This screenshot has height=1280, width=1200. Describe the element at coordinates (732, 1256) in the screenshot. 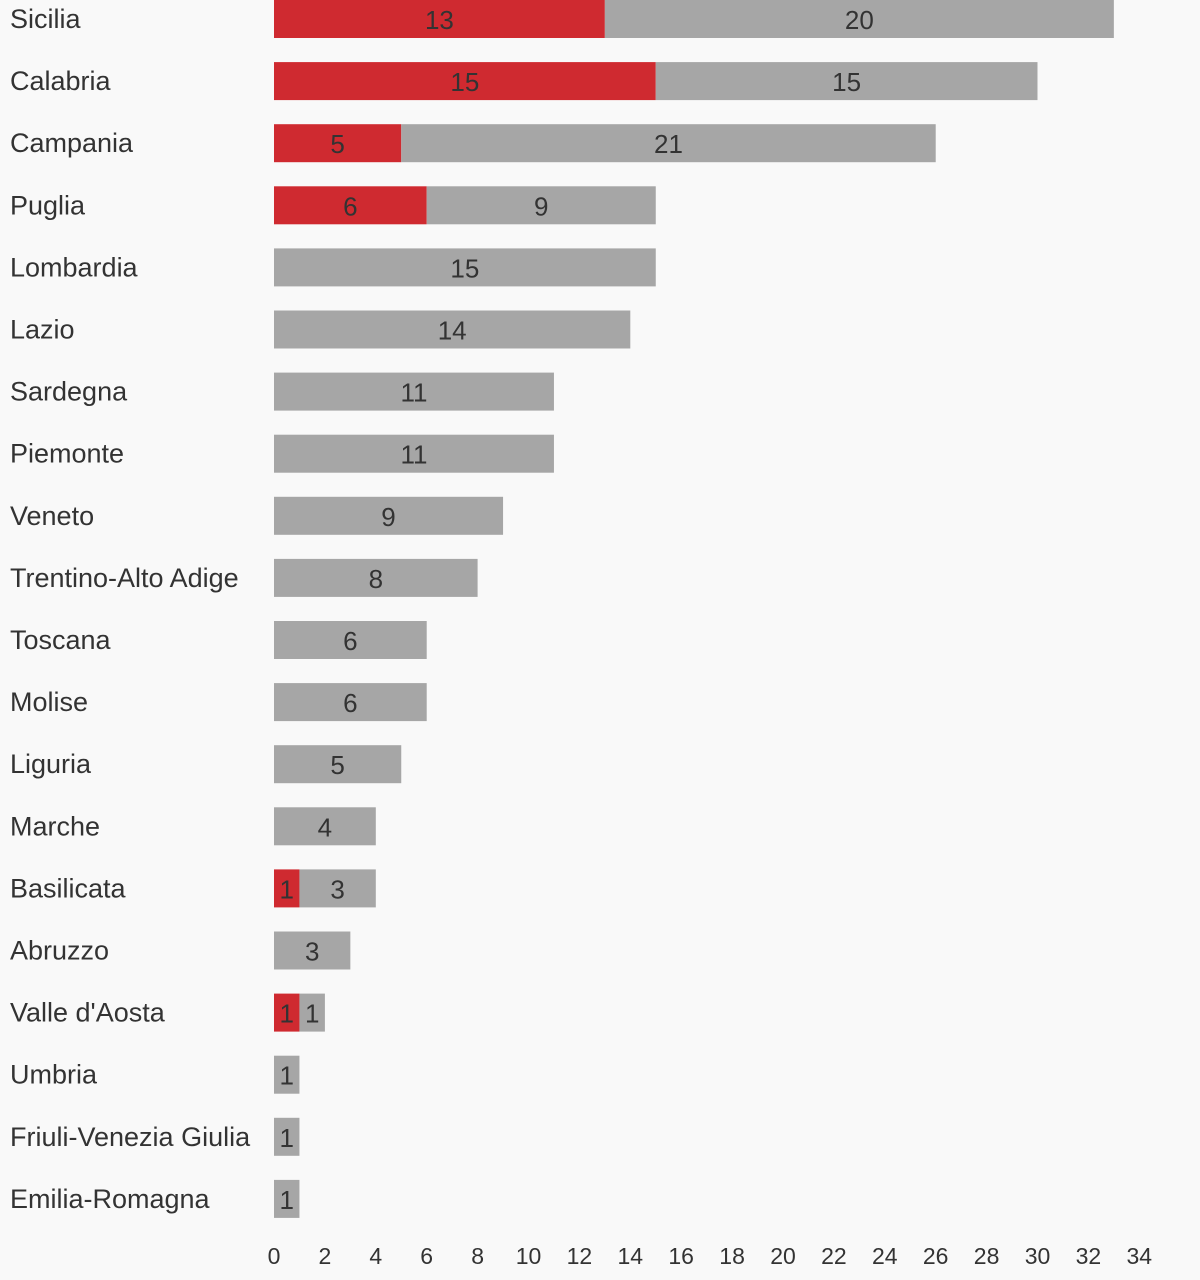

I see `x-tick-label: 18` at that location.